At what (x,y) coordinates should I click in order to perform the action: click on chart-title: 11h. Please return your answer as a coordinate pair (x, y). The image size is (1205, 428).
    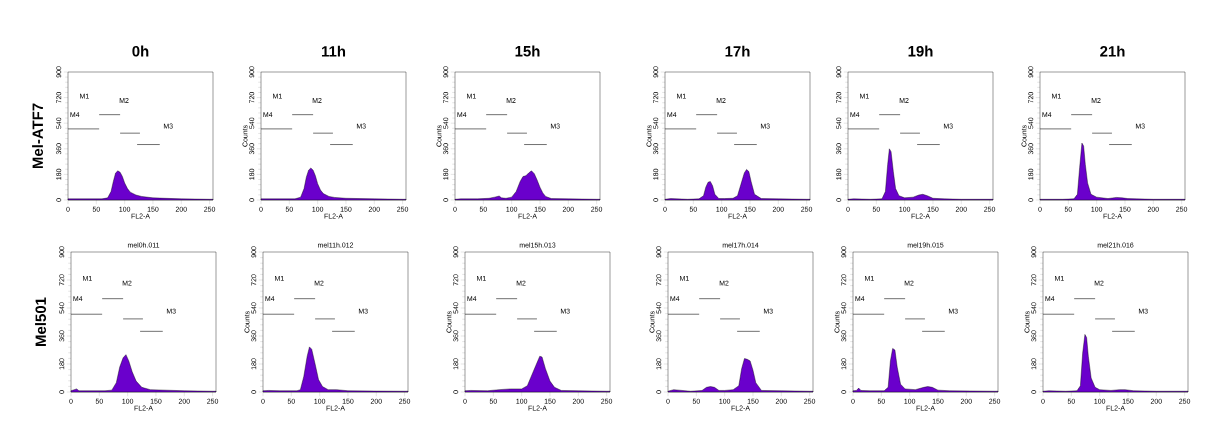
    Looking at the image, I should click on (333, 51).